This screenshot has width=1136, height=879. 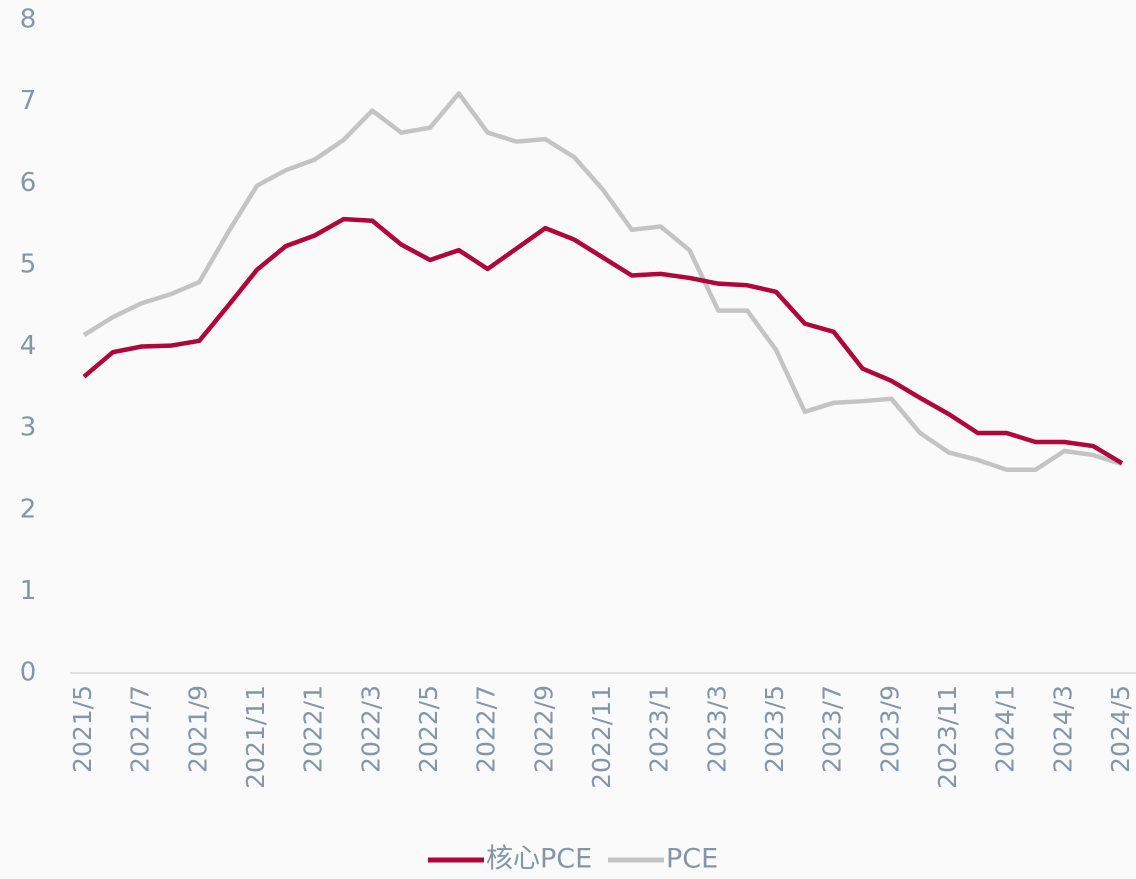 What do you see at coordinates (774, 729) in the screenshot?
I see `x-tick-label: 2023/5` at bounding box center [774, 729].